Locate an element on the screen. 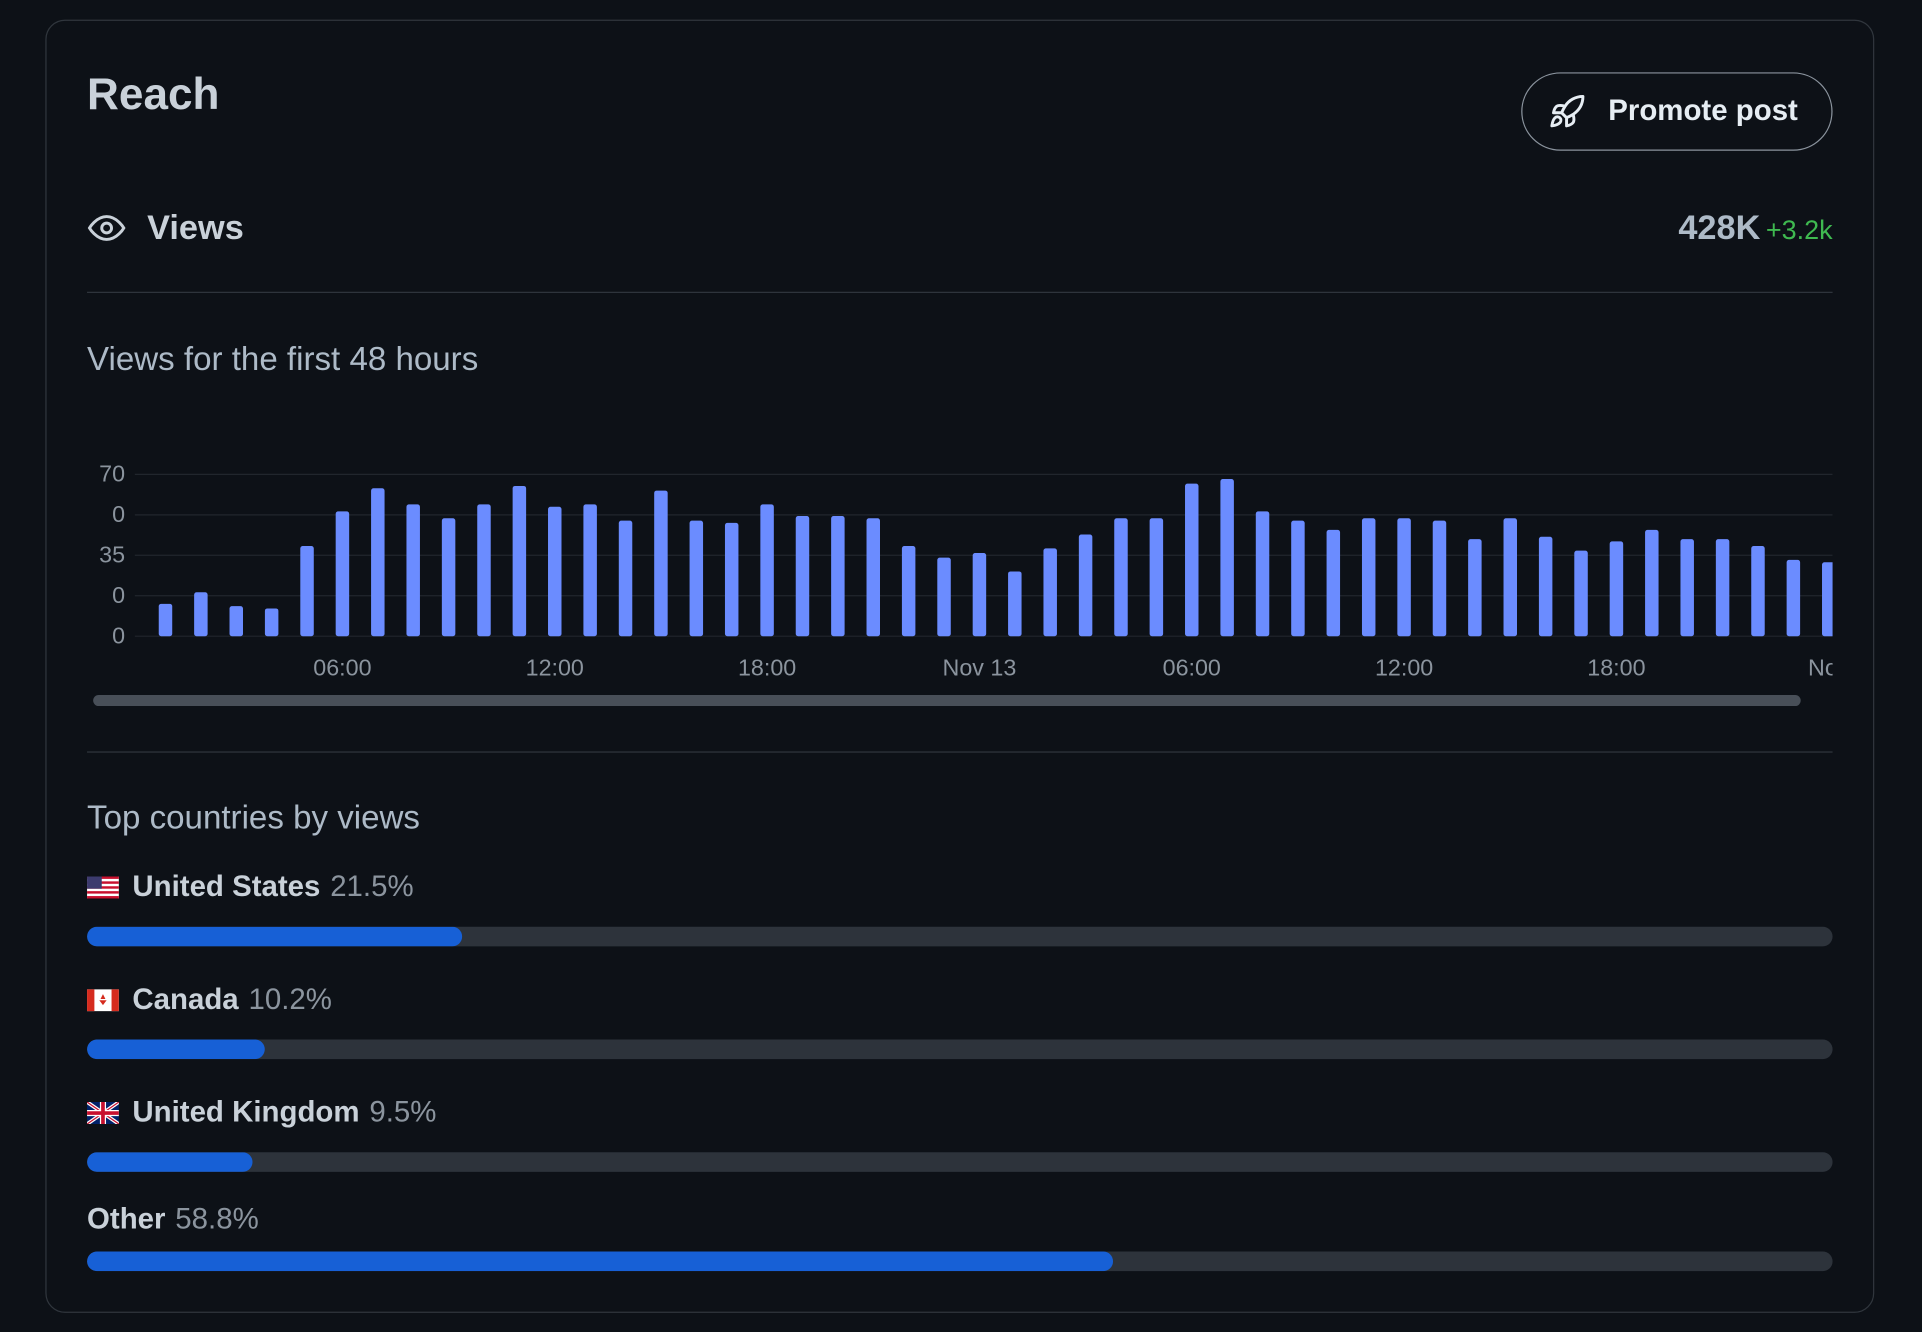 This screenshot has height=1332, width=1922. country-percent: 21.5% is located at coordinates (372, 887).